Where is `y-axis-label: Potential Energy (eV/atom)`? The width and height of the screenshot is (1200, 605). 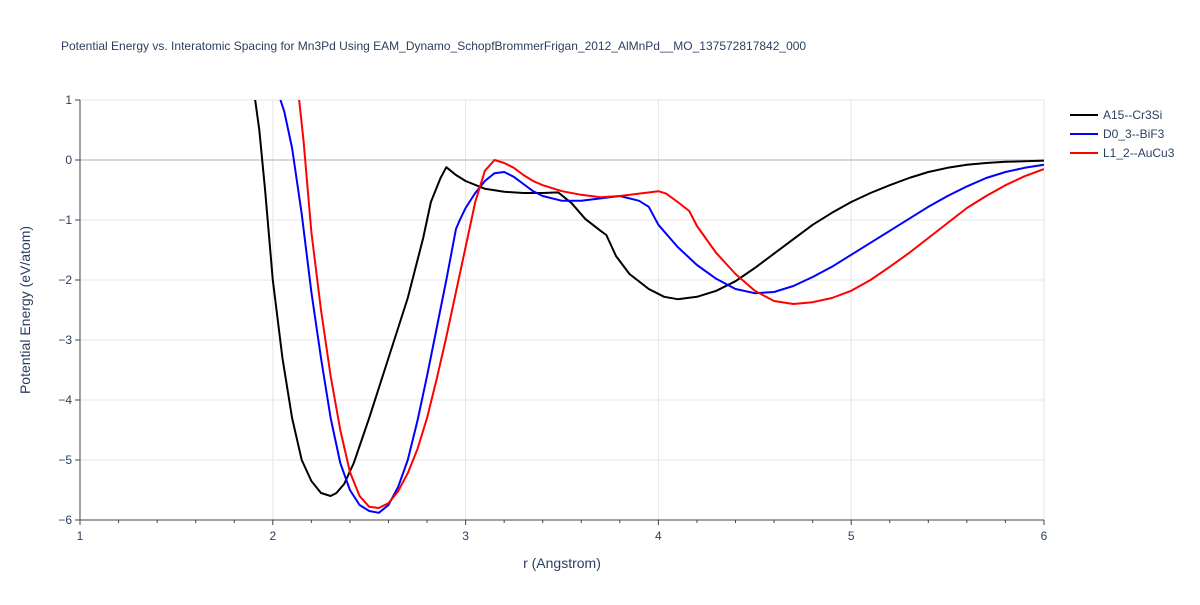
y-axis-label: Potential Energy (eV/atom) is located at coordinates (25, 310).